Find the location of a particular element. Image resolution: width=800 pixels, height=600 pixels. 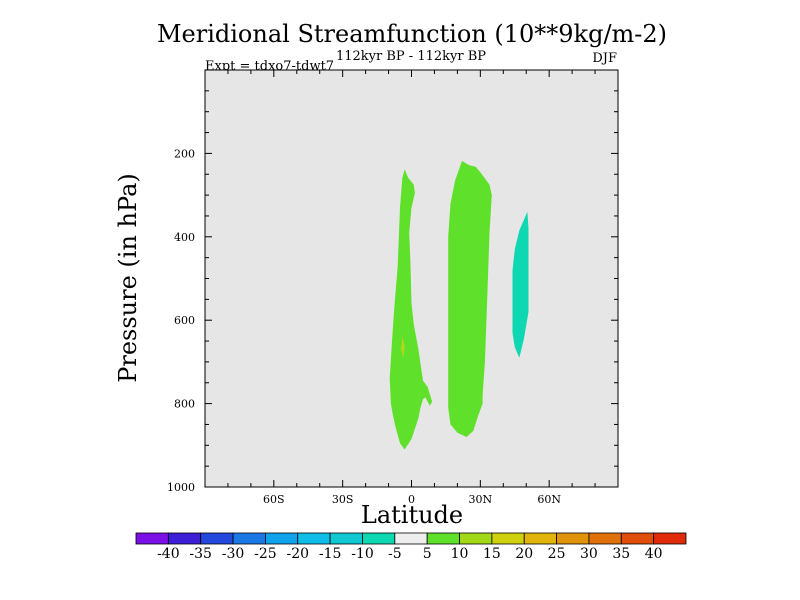

colorbar-label: -10 is located at coordinates (362, 554).